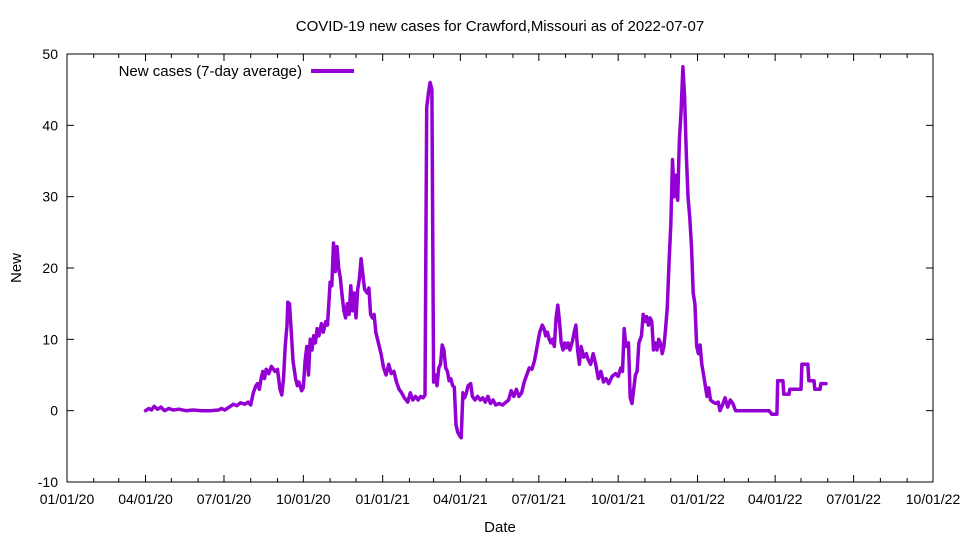  I want to click on legend: New cases (7-day average), so click(236, 71).